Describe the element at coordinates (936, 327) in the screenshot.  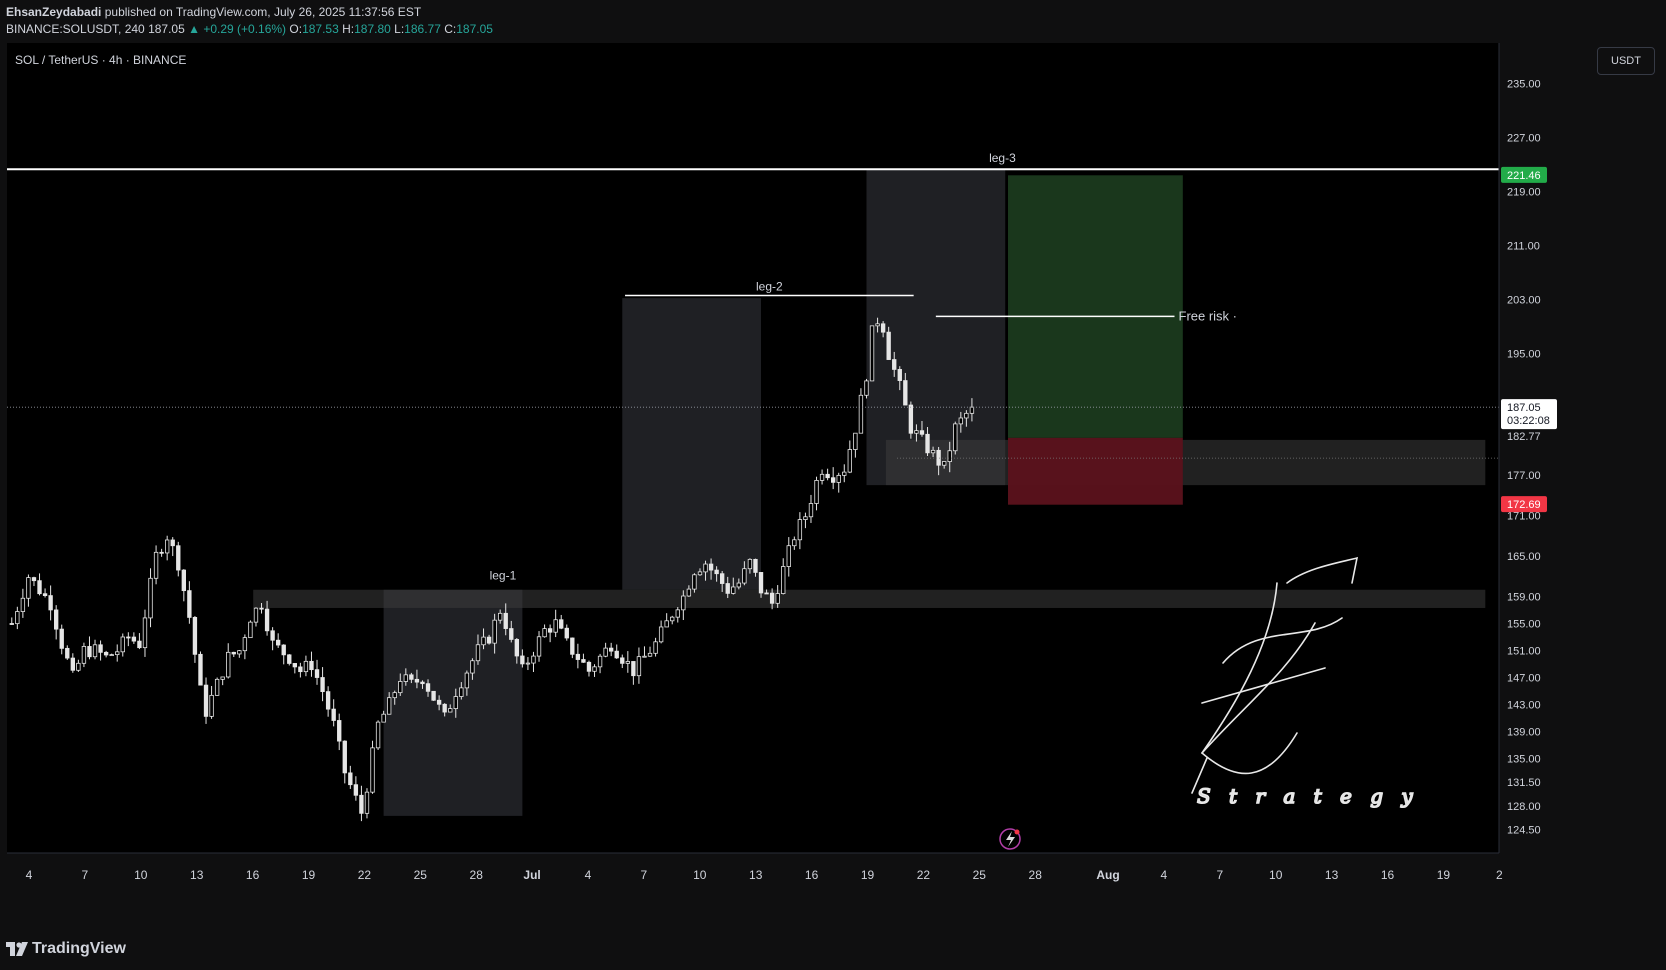
I see `zone-leg-3-range` at that location.